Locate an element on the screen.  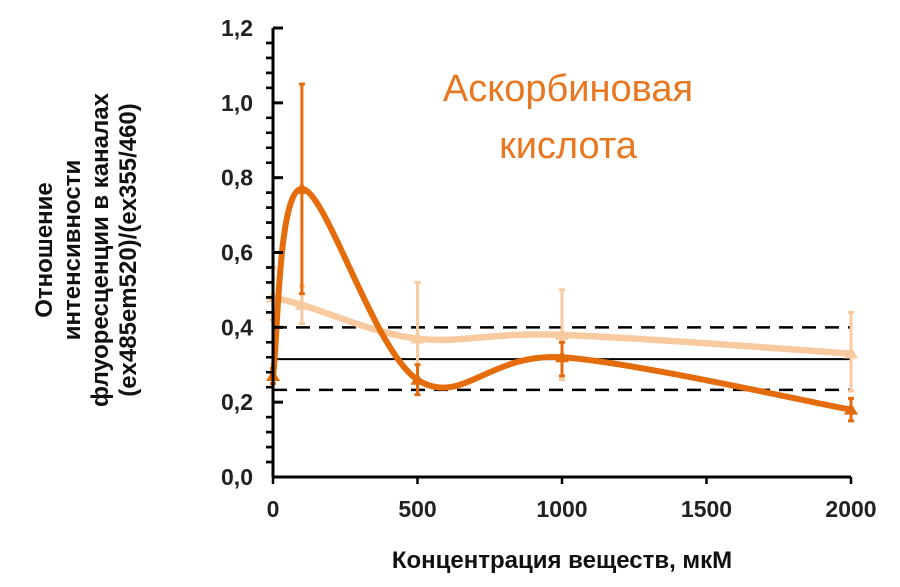
annotation-line-2: кислота is located at coordinates (568, 146).